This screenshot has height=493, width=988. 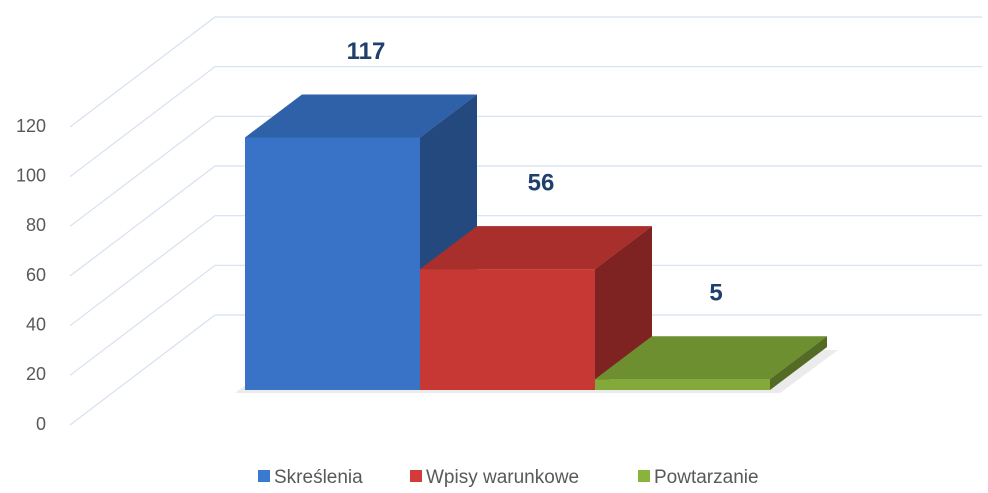 I want to click on legend-label: Skreślenia, so click(x=318, y=477).